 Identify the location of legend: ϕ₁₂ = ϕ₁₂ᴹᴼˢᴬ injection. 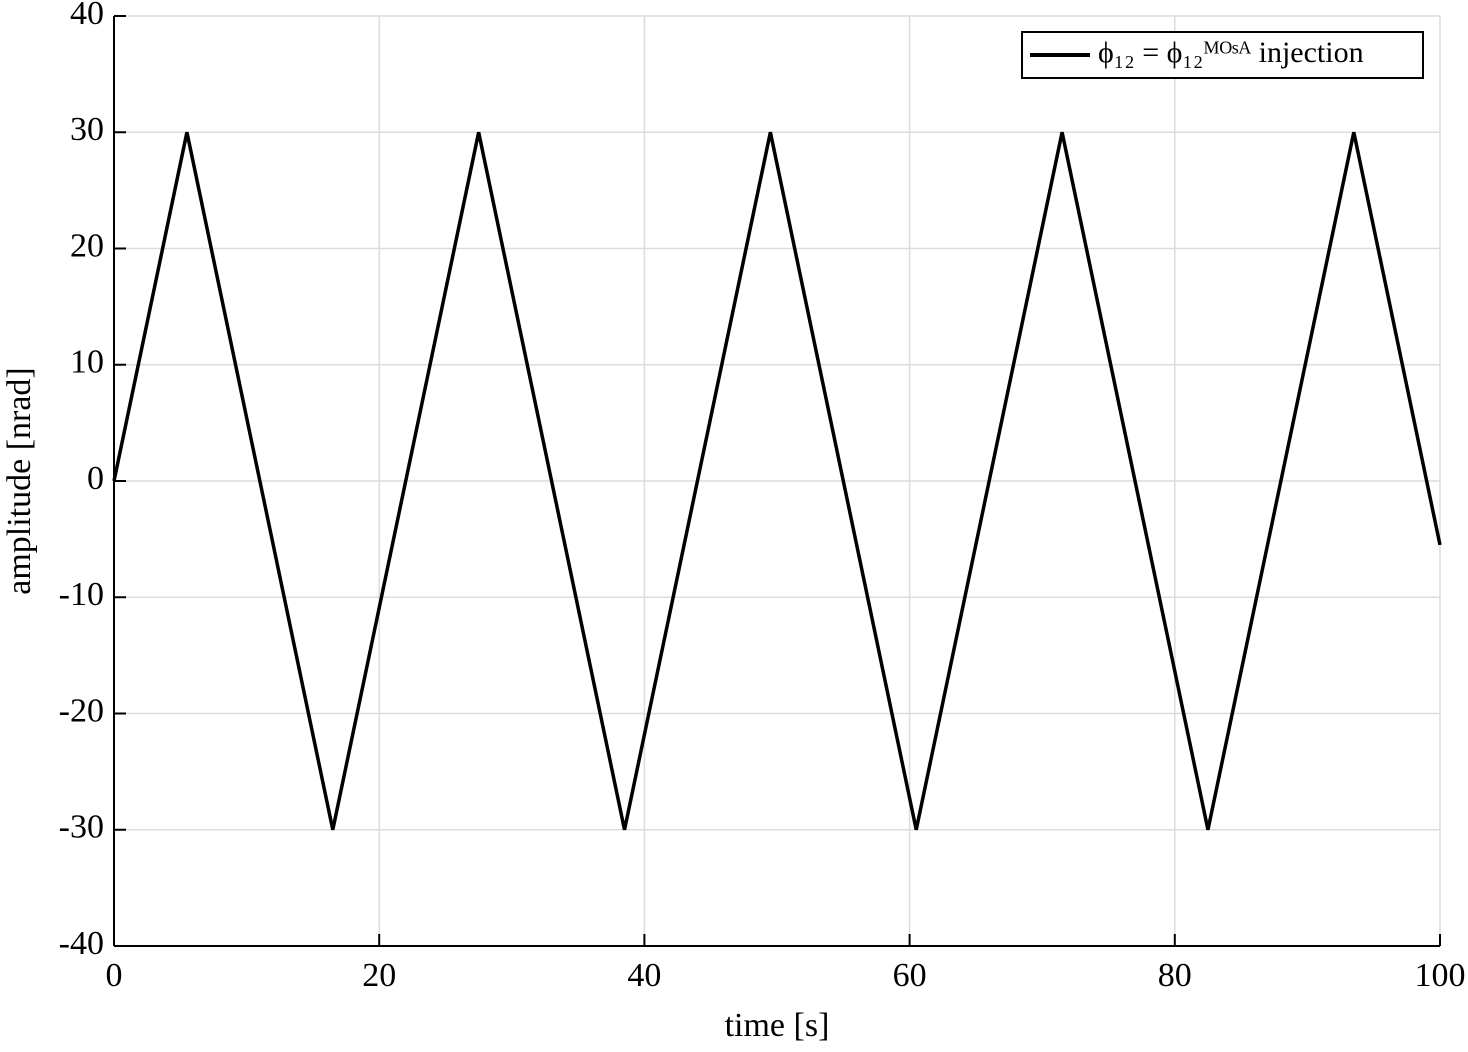
(1222, 55).